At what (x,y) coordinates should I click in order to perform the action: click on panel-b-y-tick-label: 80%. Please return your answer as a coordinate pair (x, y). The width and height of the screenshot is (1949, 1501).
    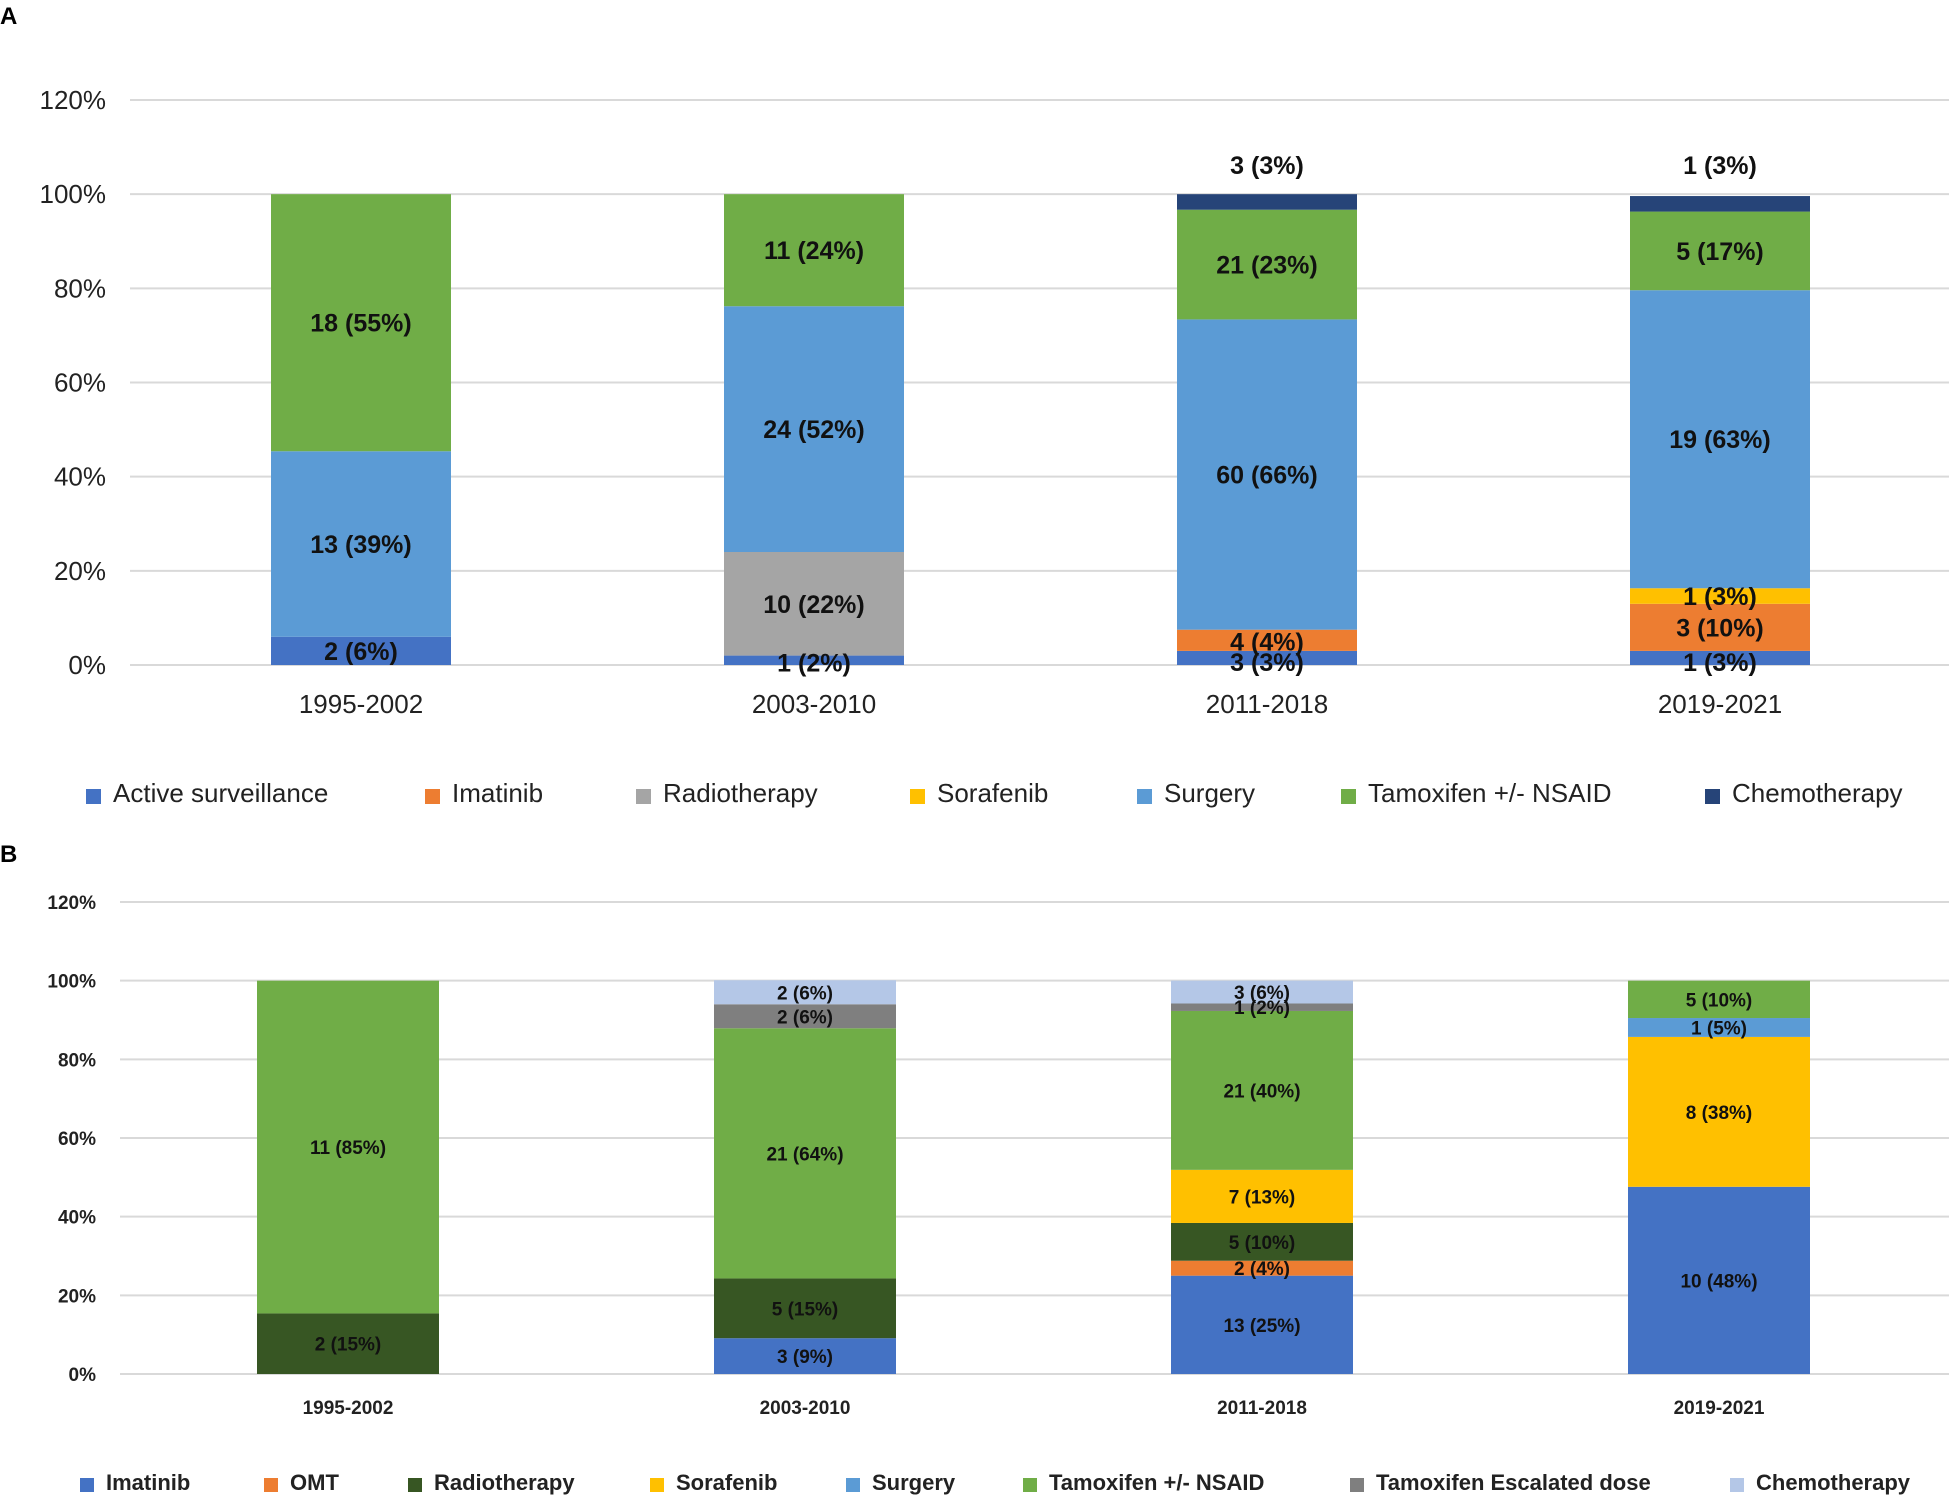
    Looking at the image, I should click on (77, 1060).